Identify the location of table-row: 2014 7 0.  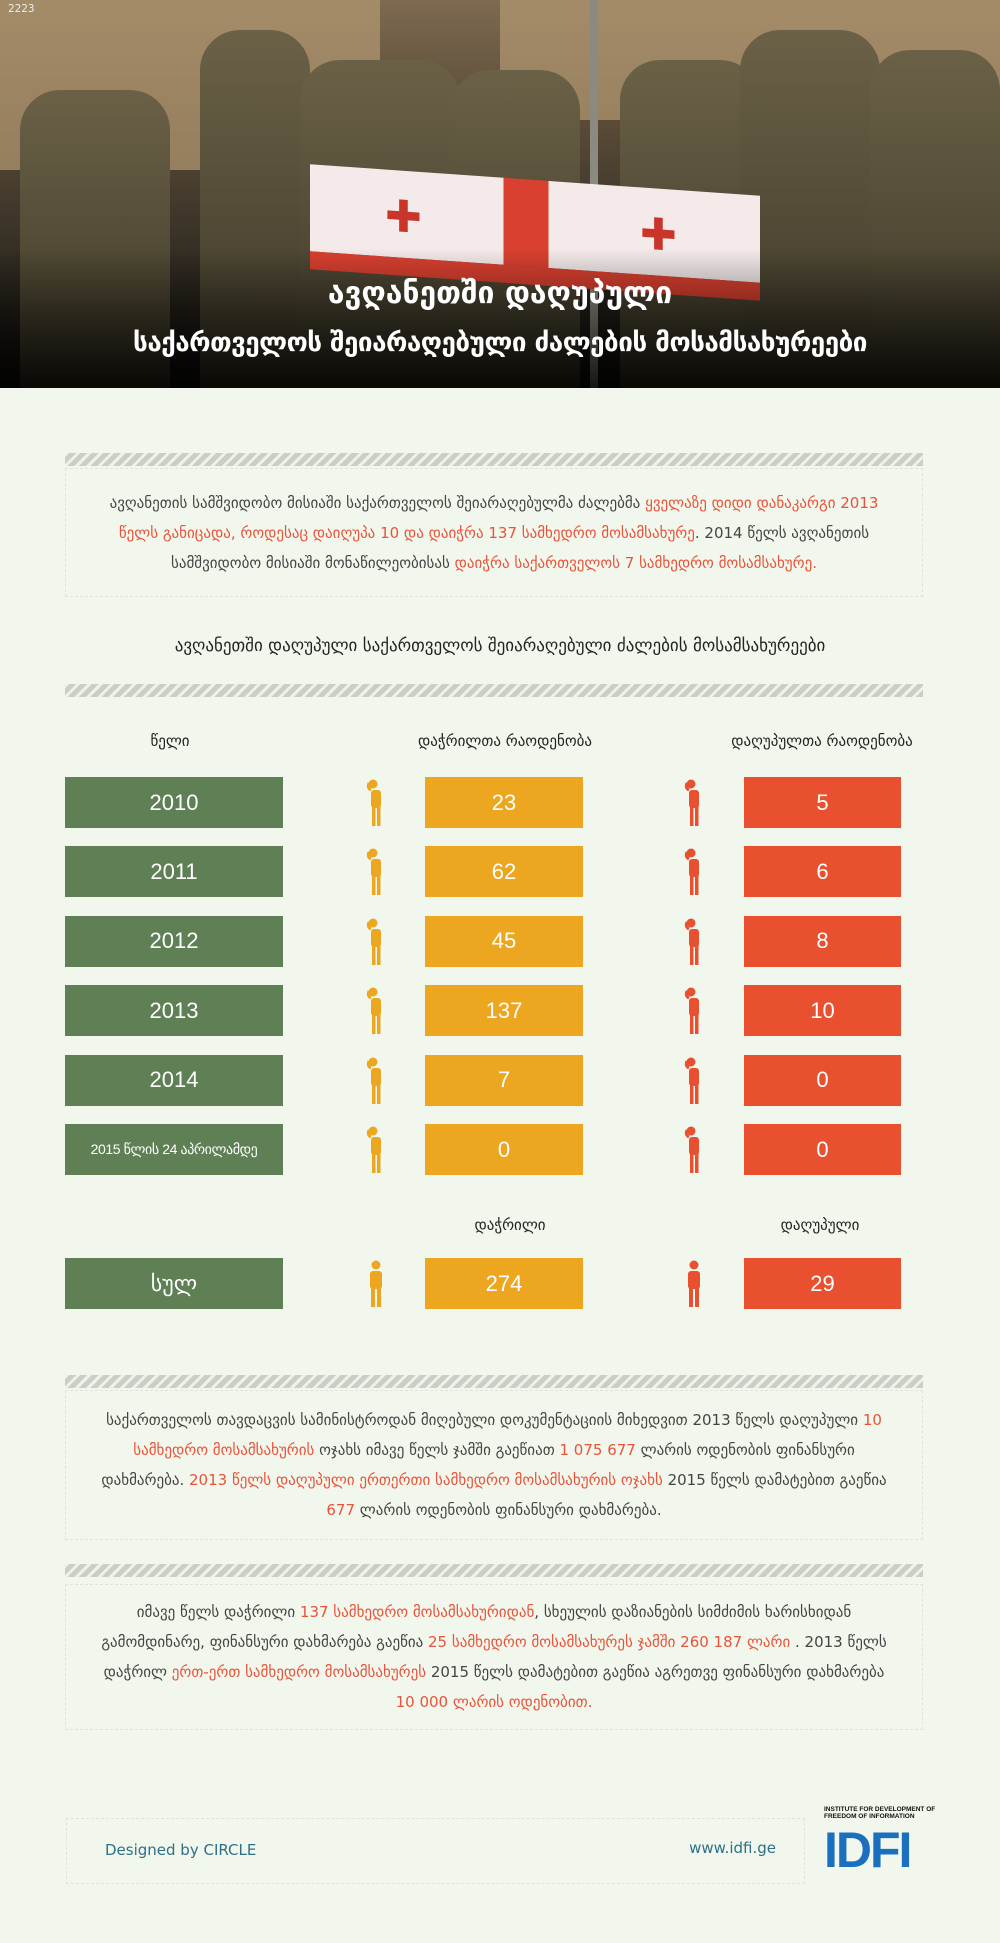
(500, 1080).